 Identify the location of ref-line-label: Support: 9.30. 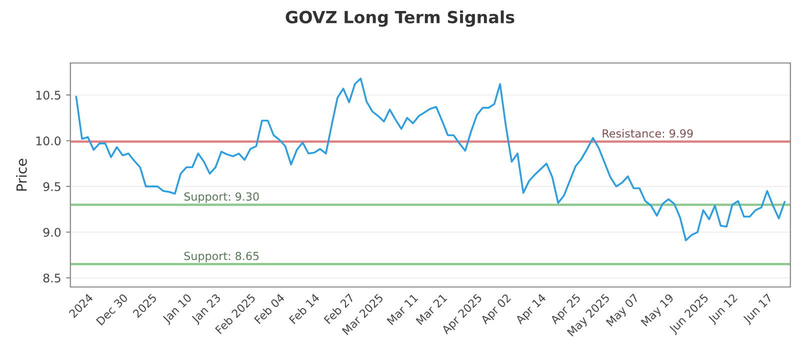
(221, 197).